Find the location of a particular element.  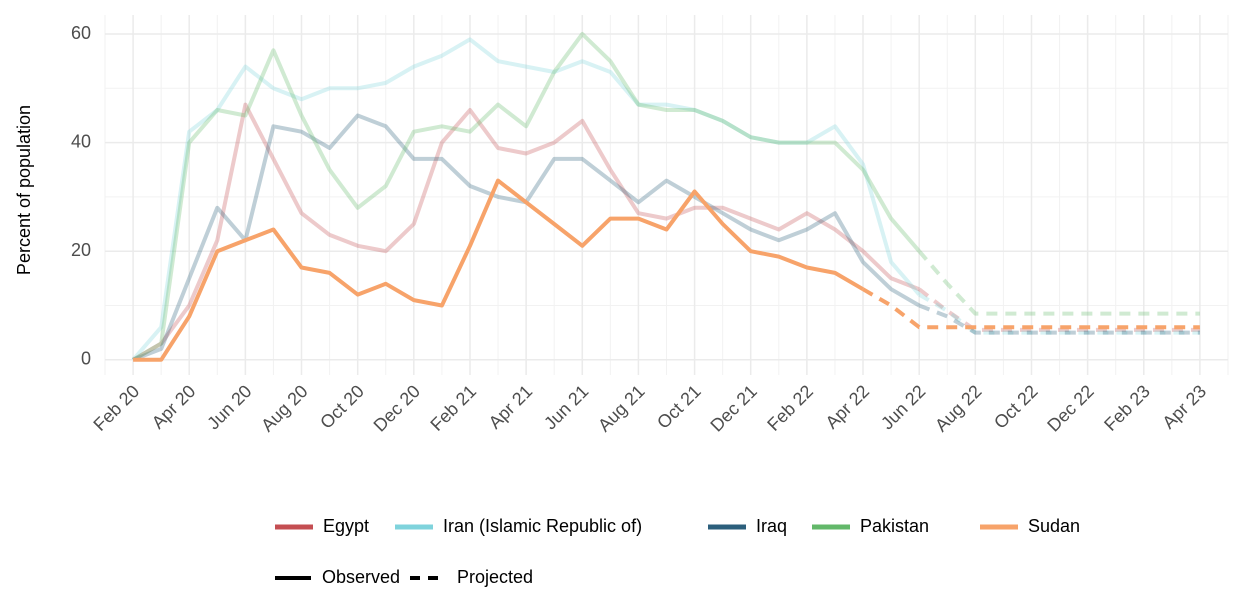

y-tick-label: 40 is located at coordinates (81, 141).